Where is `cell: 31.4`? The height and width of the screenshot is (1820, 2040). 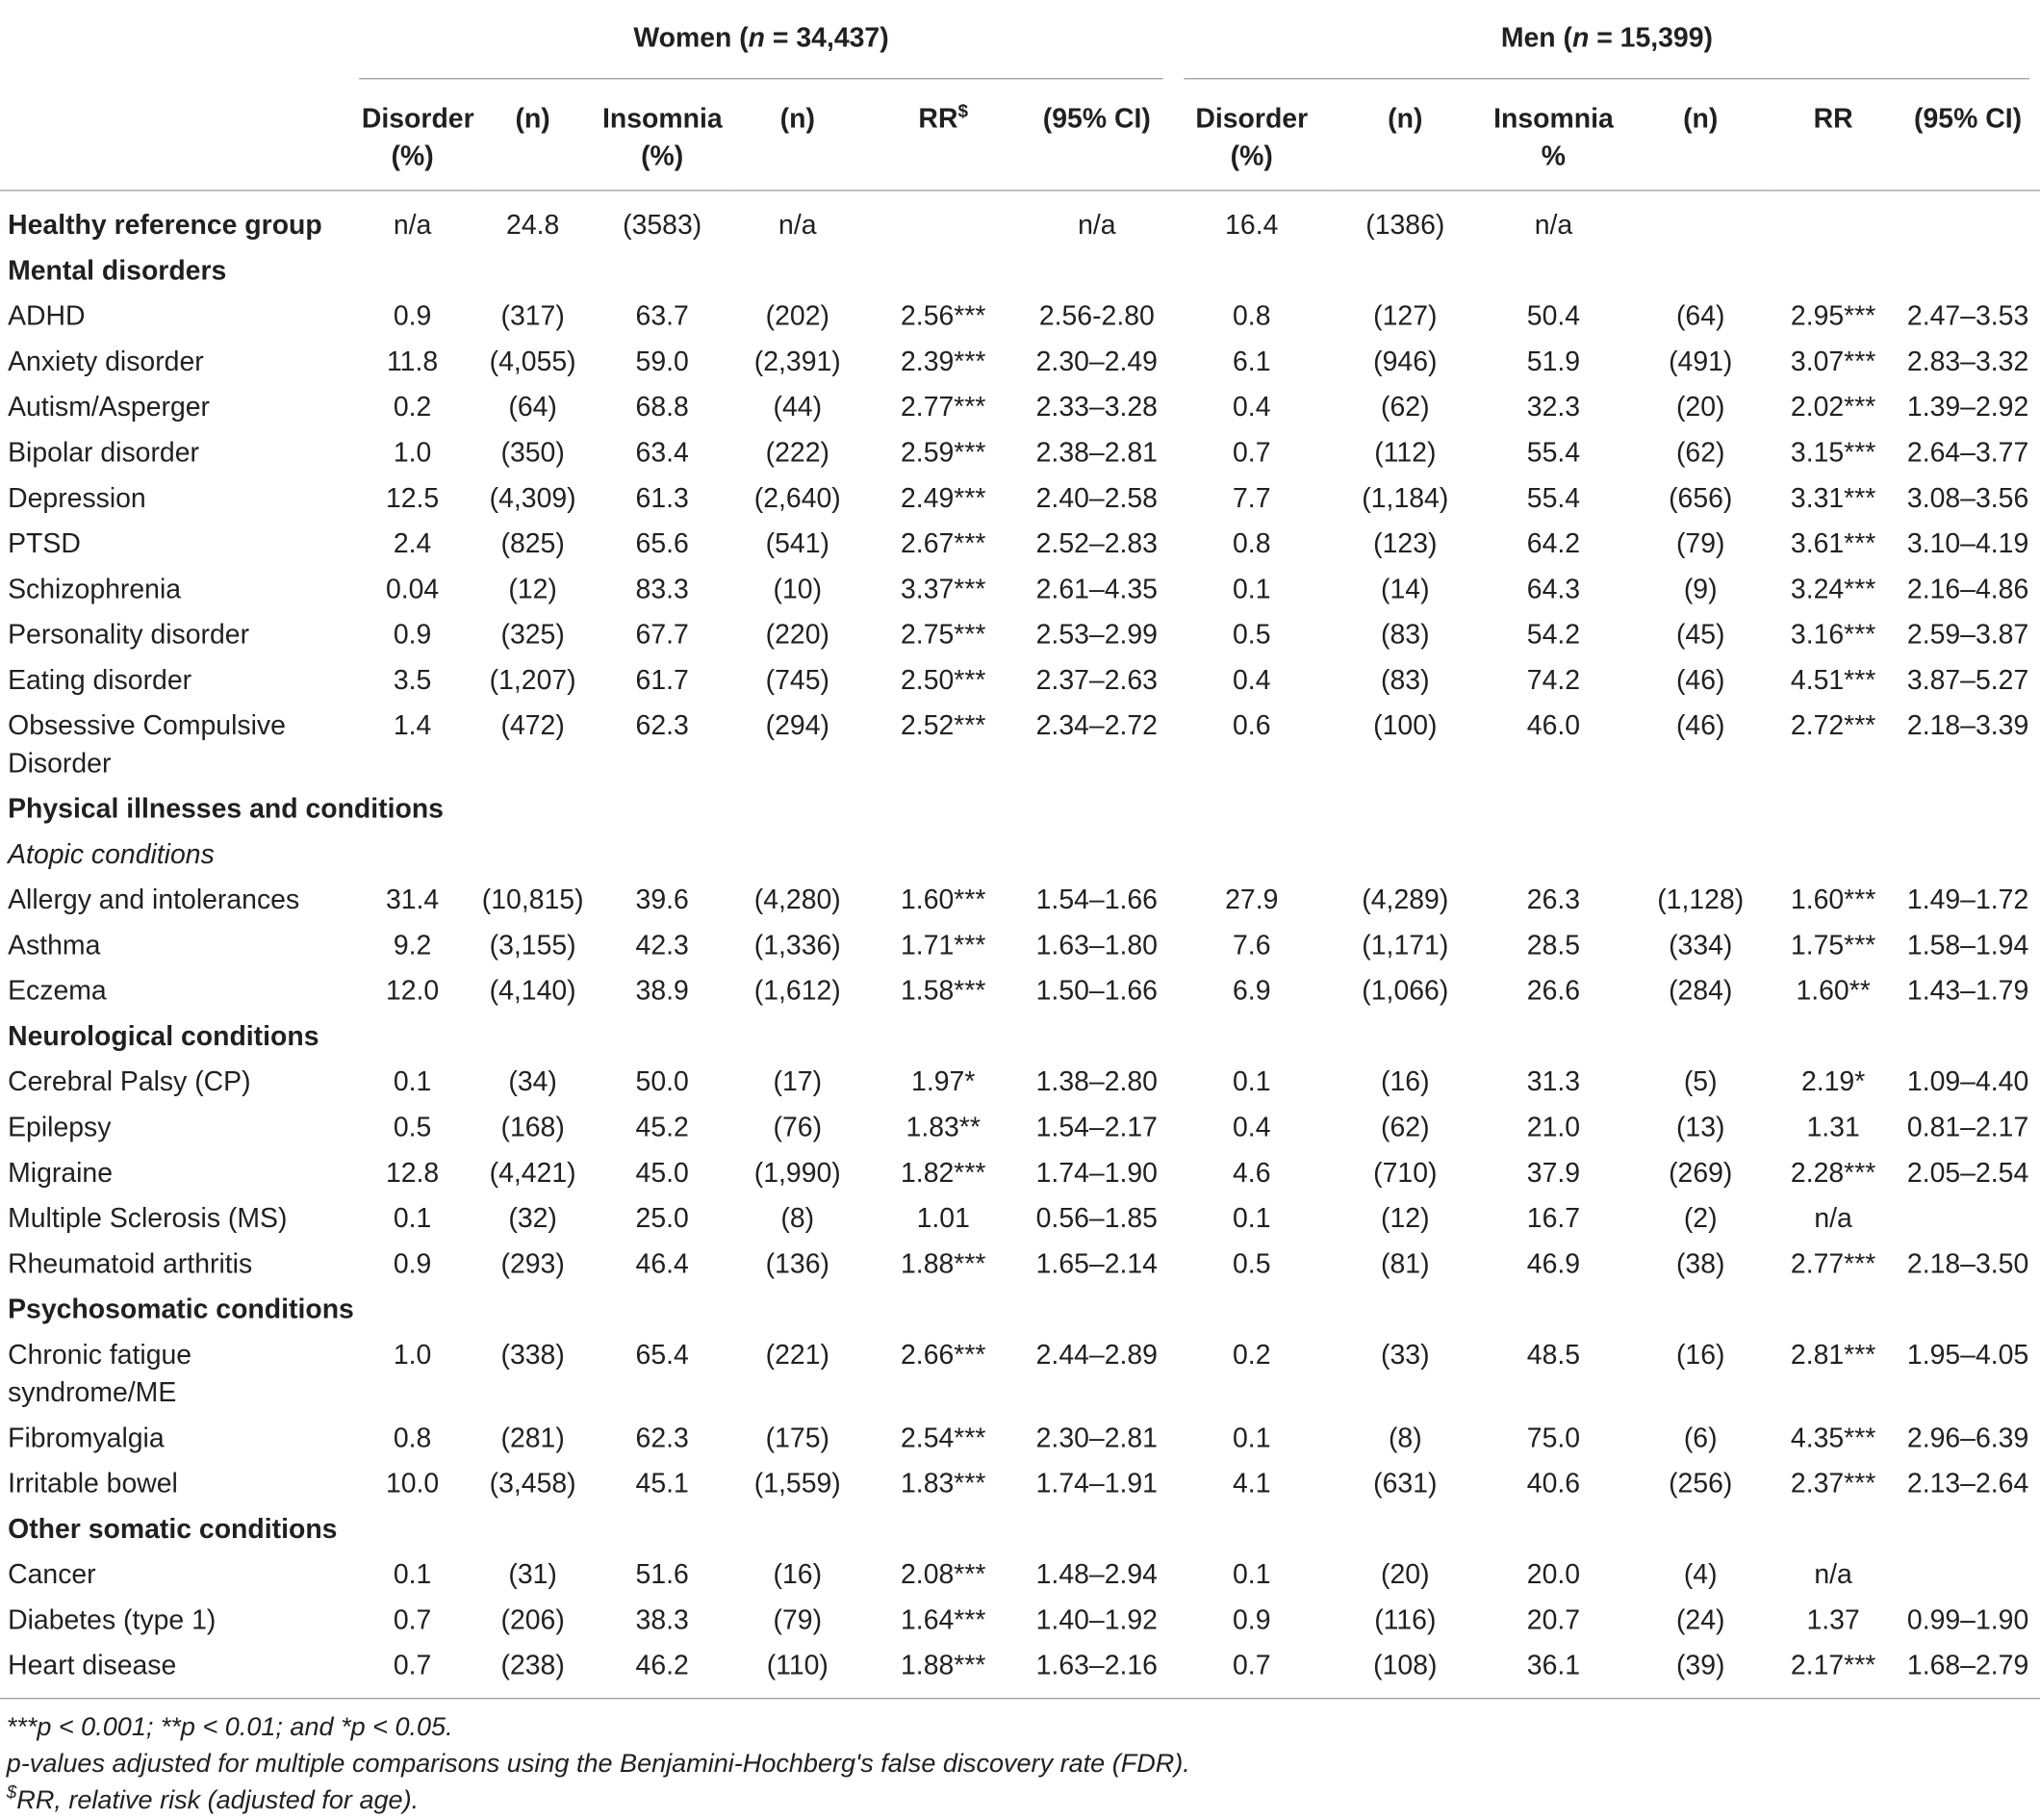 cell: 31.4 is located at coordinates (412, 900).